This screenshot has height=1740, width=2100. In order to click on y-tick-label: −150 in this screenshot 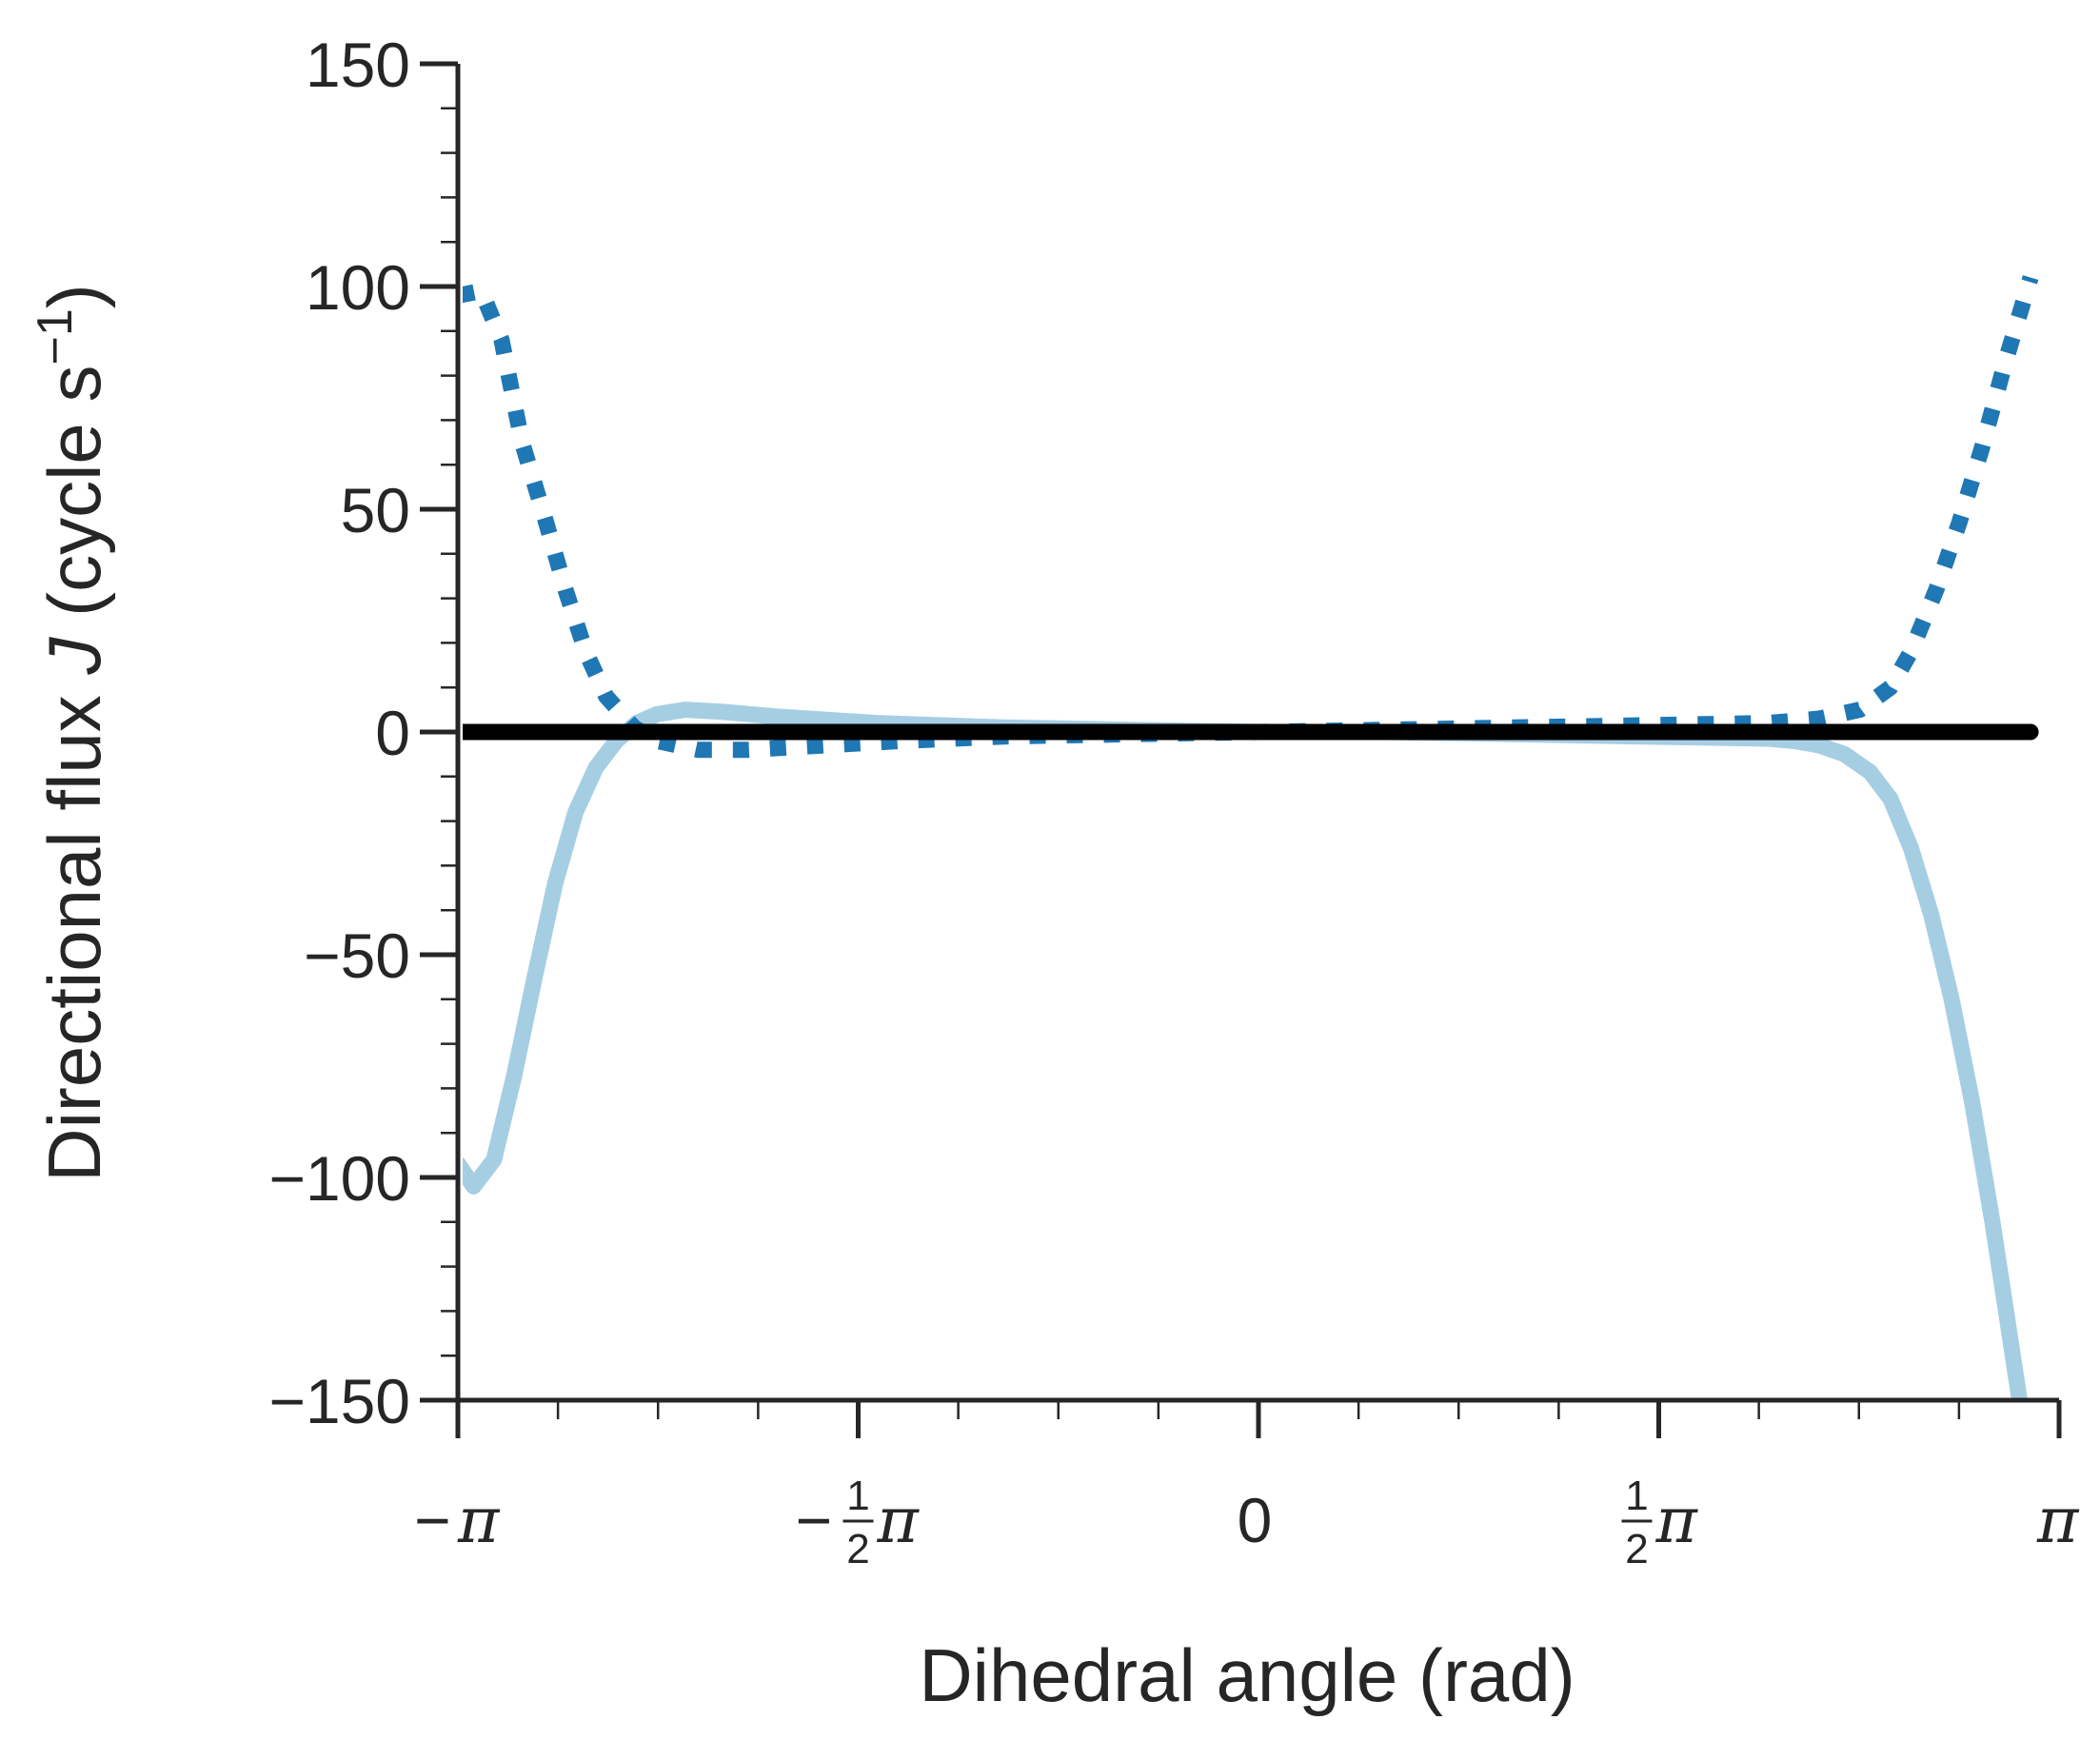, I will do `click(339, 1401)`.